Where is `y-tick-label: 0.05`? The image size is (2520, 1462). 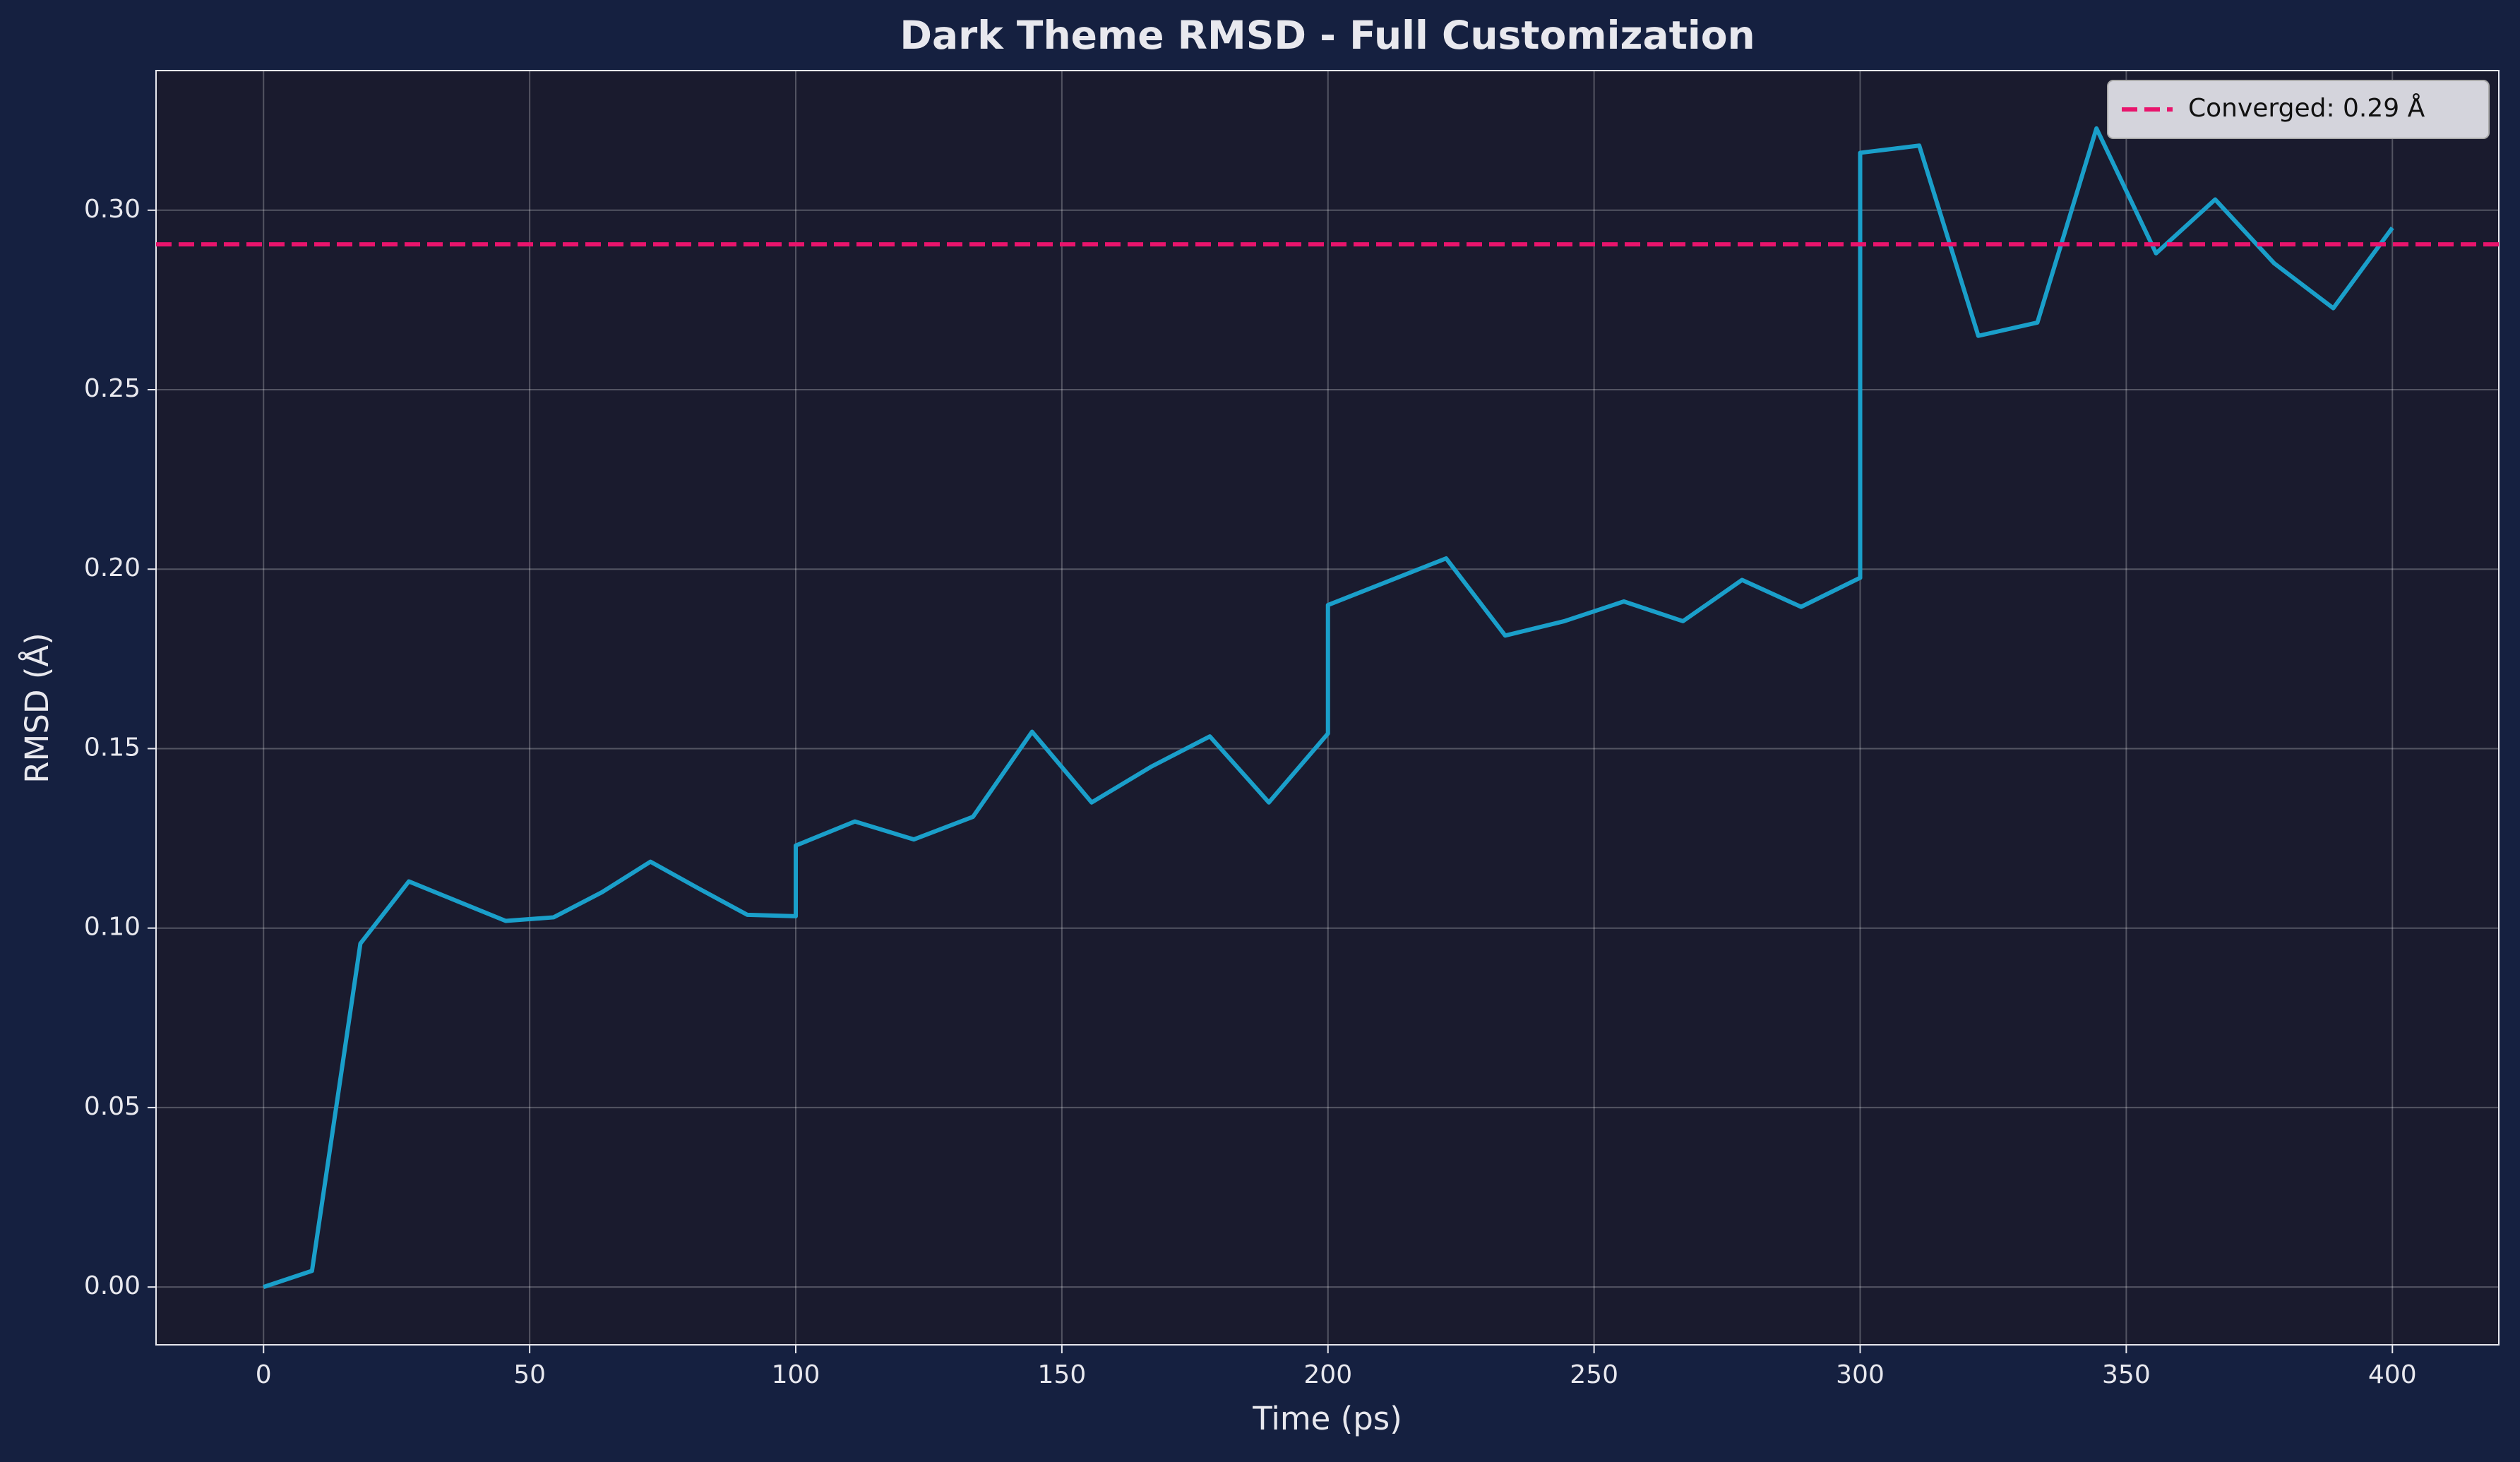 y-tick-label: 0.05 is located at coordinates (112, 1106).